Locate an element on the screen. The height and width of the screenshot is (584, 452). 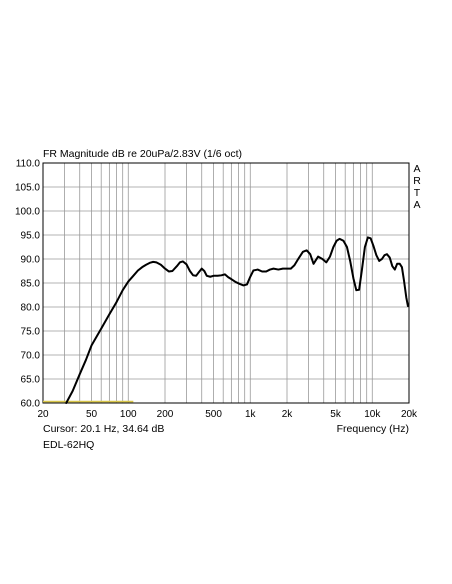
x-tick-label: 200 is located at coordinates (165, 414).